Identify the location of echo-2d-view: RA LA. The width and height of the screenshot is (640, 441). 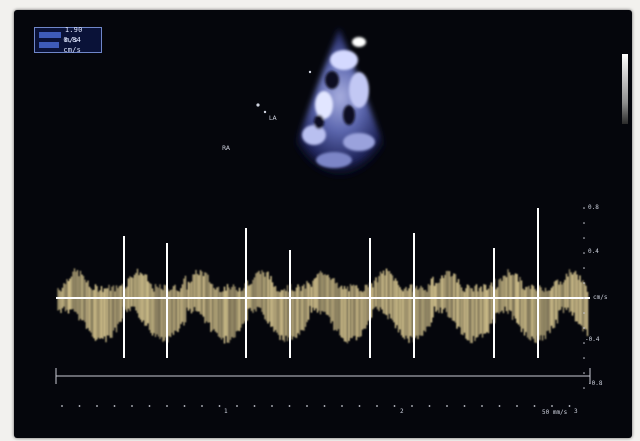
(308, 104).